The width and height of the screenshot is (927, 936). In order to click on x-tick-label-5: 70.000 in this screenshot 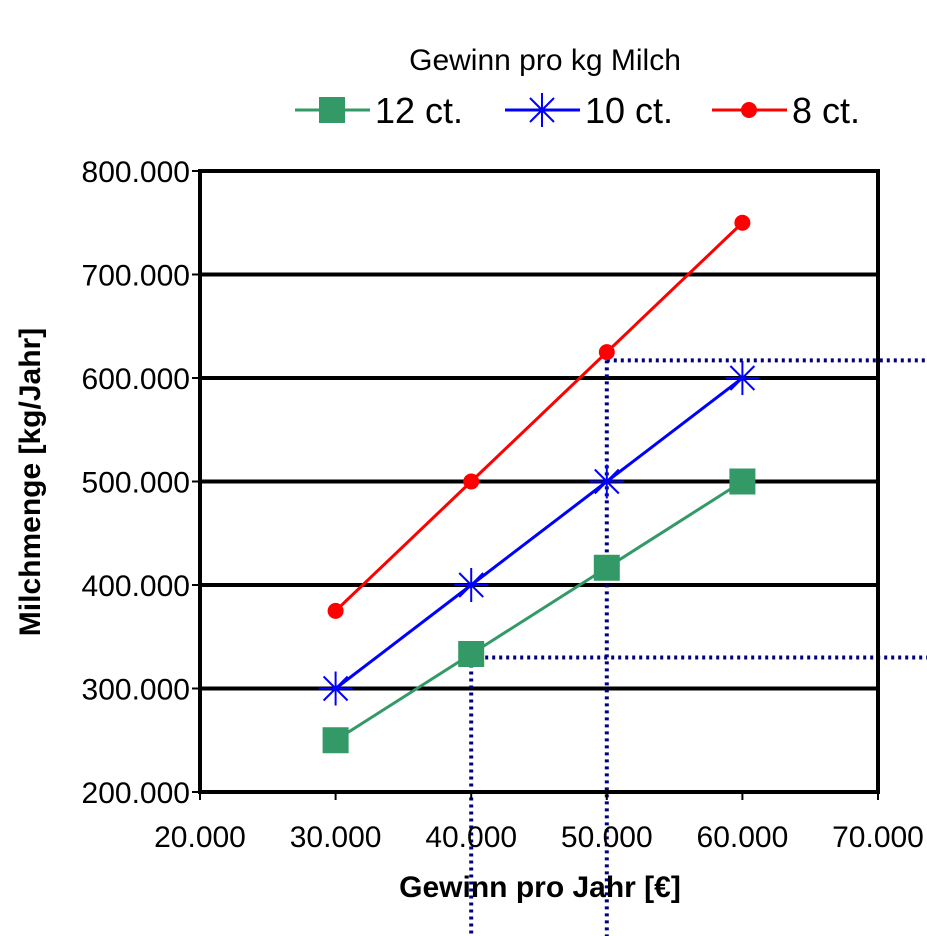, I will do `click(878, 837)`.